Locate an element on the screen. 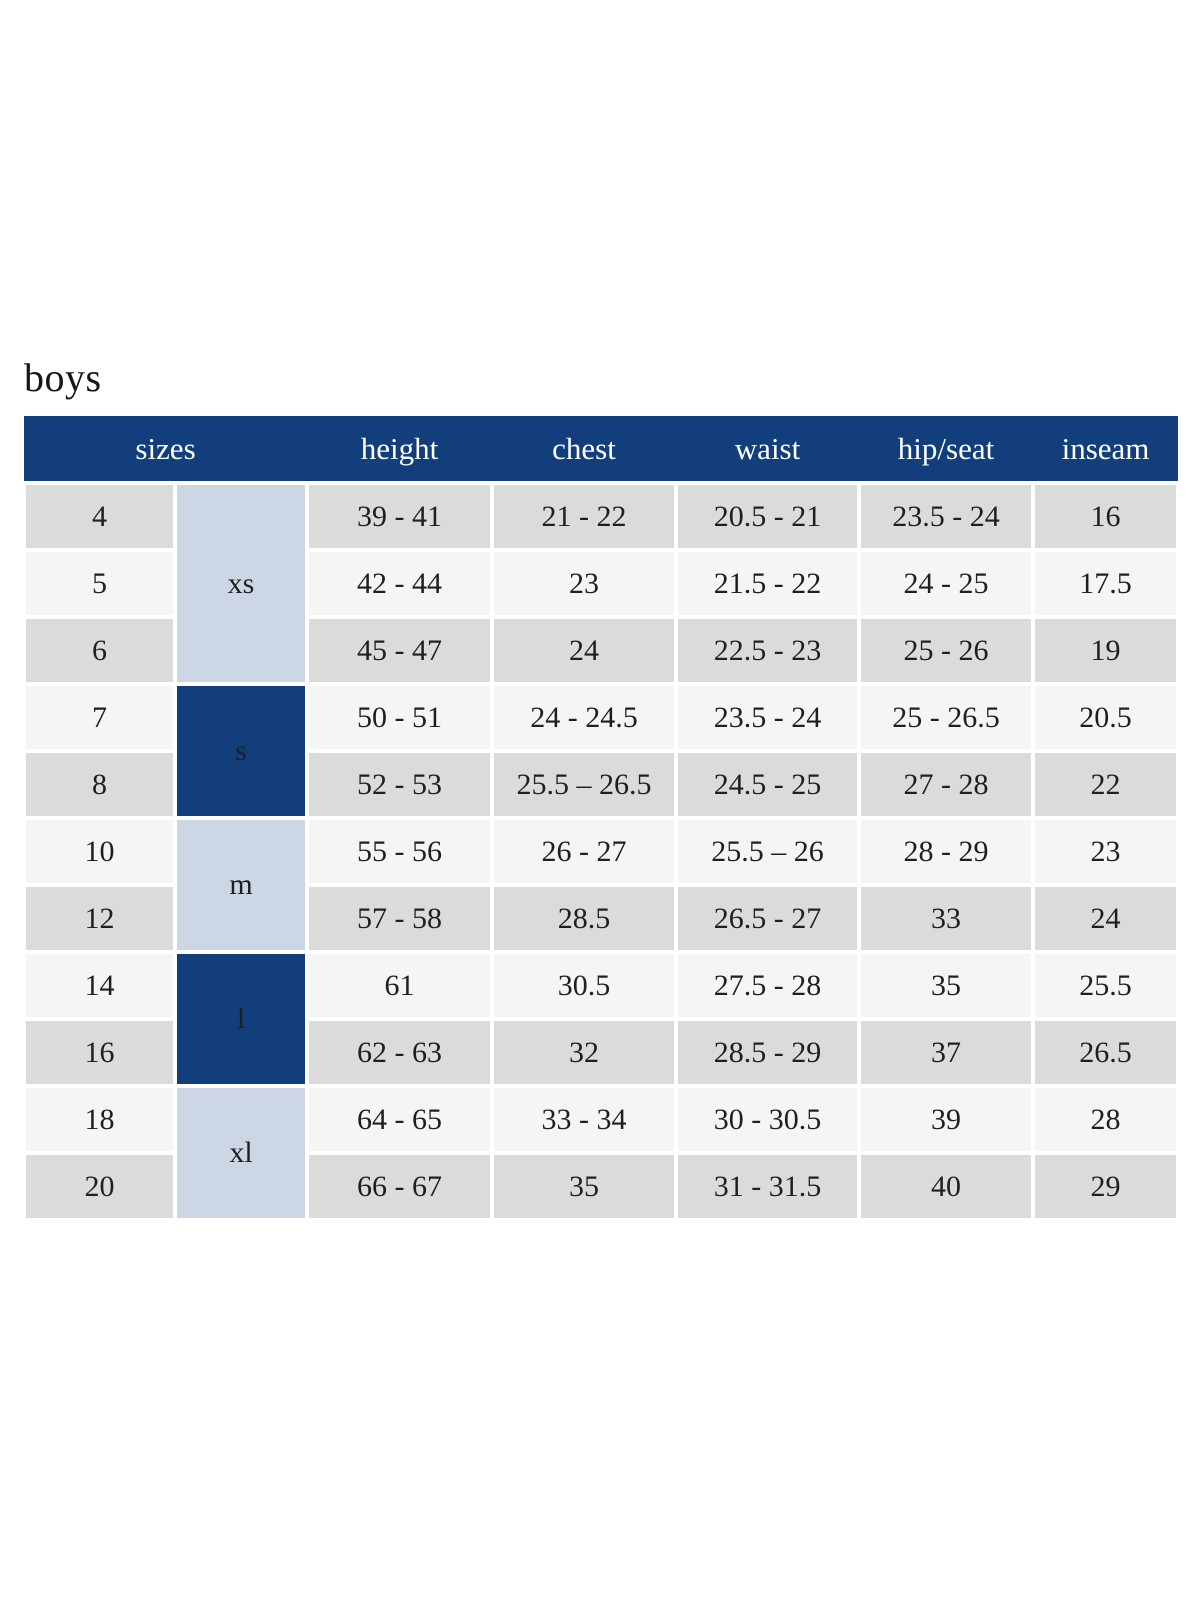  chest-cell: 33 - 34 is located at coordinates (584, 1119).